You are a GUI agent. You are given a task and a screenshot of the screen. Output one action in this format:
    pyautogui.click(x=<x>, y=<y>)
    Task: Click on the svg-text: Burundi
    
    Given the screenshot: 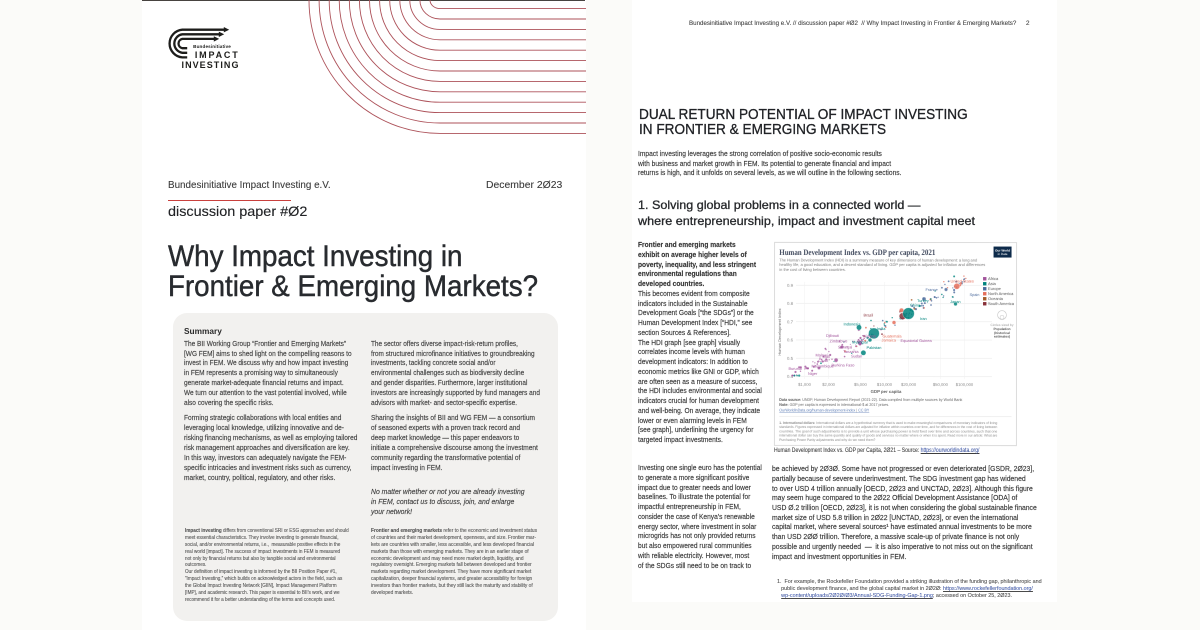 What is the action you would take?
    pyautogui.click(x=795, y=368)
    